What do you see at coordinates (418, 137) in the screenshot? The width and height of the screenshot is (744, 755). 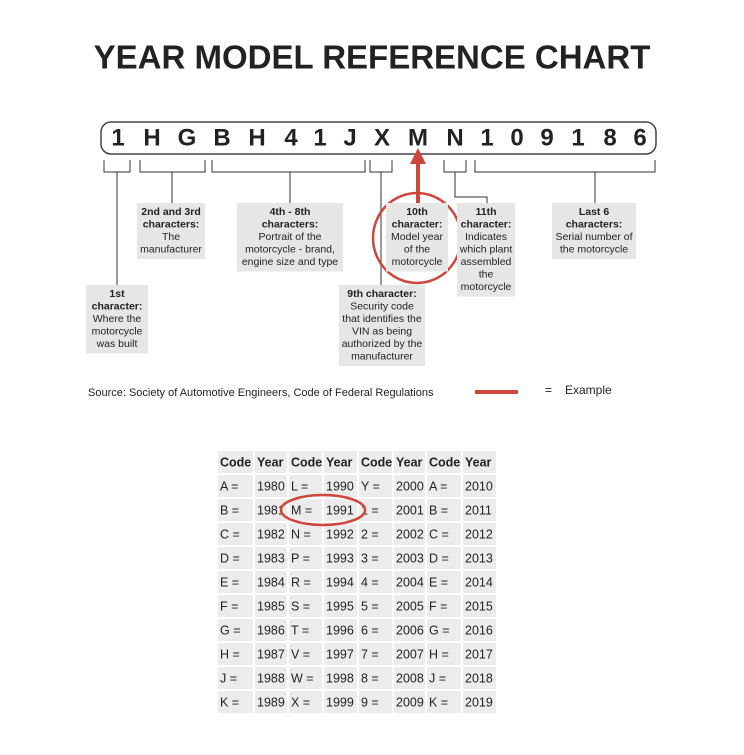 I see `vin-character: M` at bounding box center [418, 137].